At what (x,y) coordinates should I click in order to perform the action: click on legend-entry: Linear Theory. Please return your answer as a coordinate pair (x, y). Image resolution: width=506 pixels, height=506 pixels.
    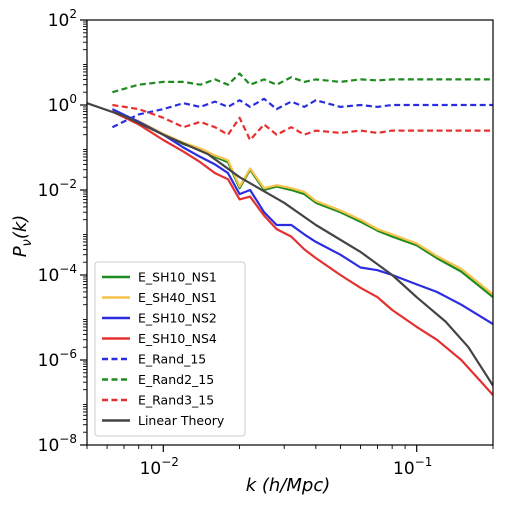
    Looking at the image, I should click on (181, 420).